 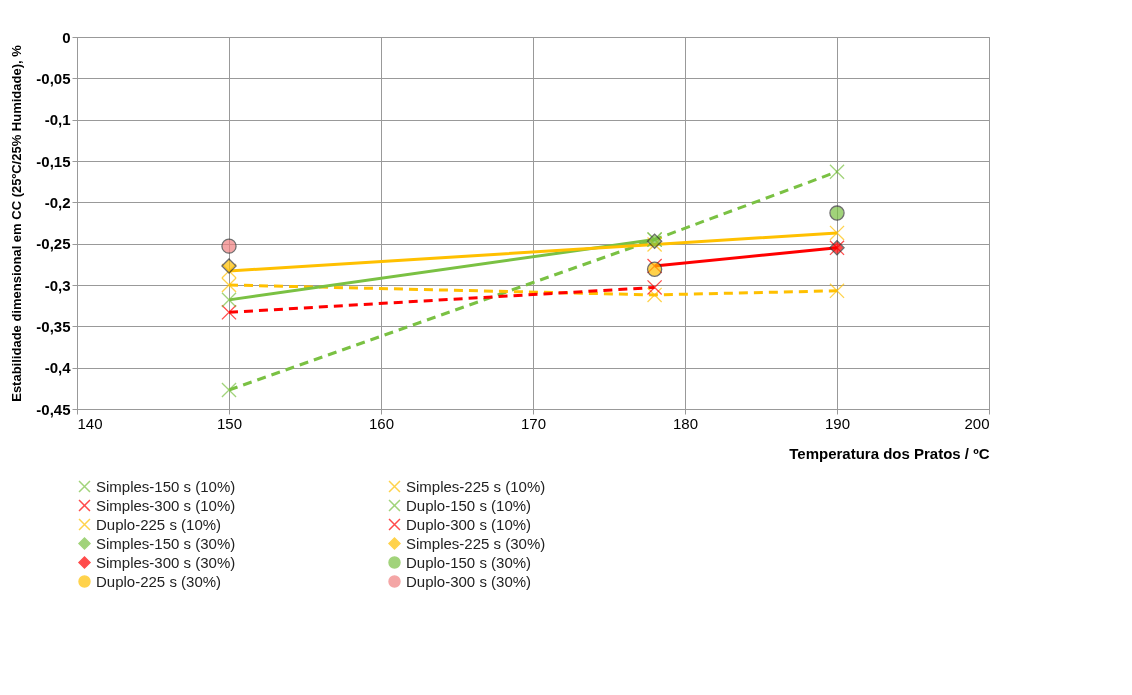 What do you see at coordinates (53, 161) in the screenshot?
I see `y-tick-label: -0,15` at bounding box center [53, 161].